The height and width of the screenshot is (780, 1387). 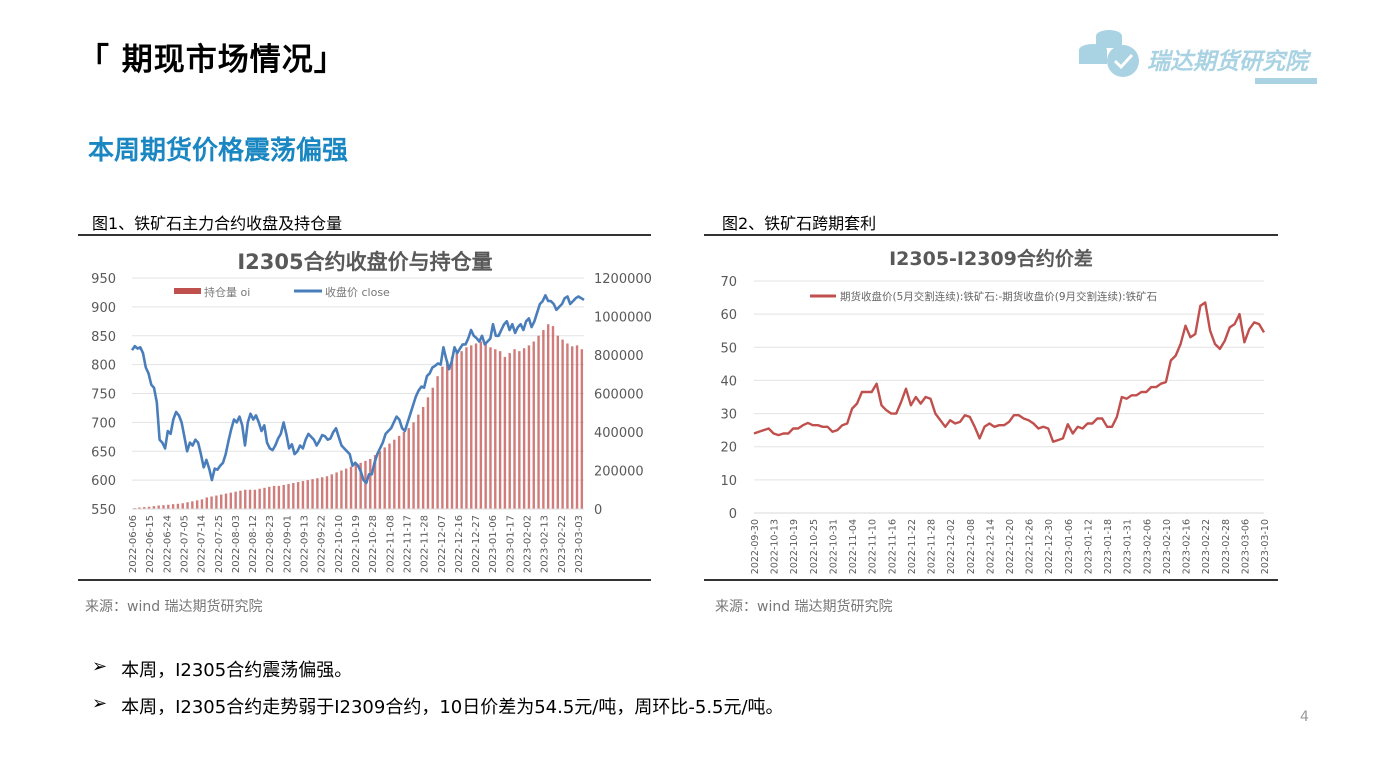 I want to click on spread-line, so click(x=1009, y=372).